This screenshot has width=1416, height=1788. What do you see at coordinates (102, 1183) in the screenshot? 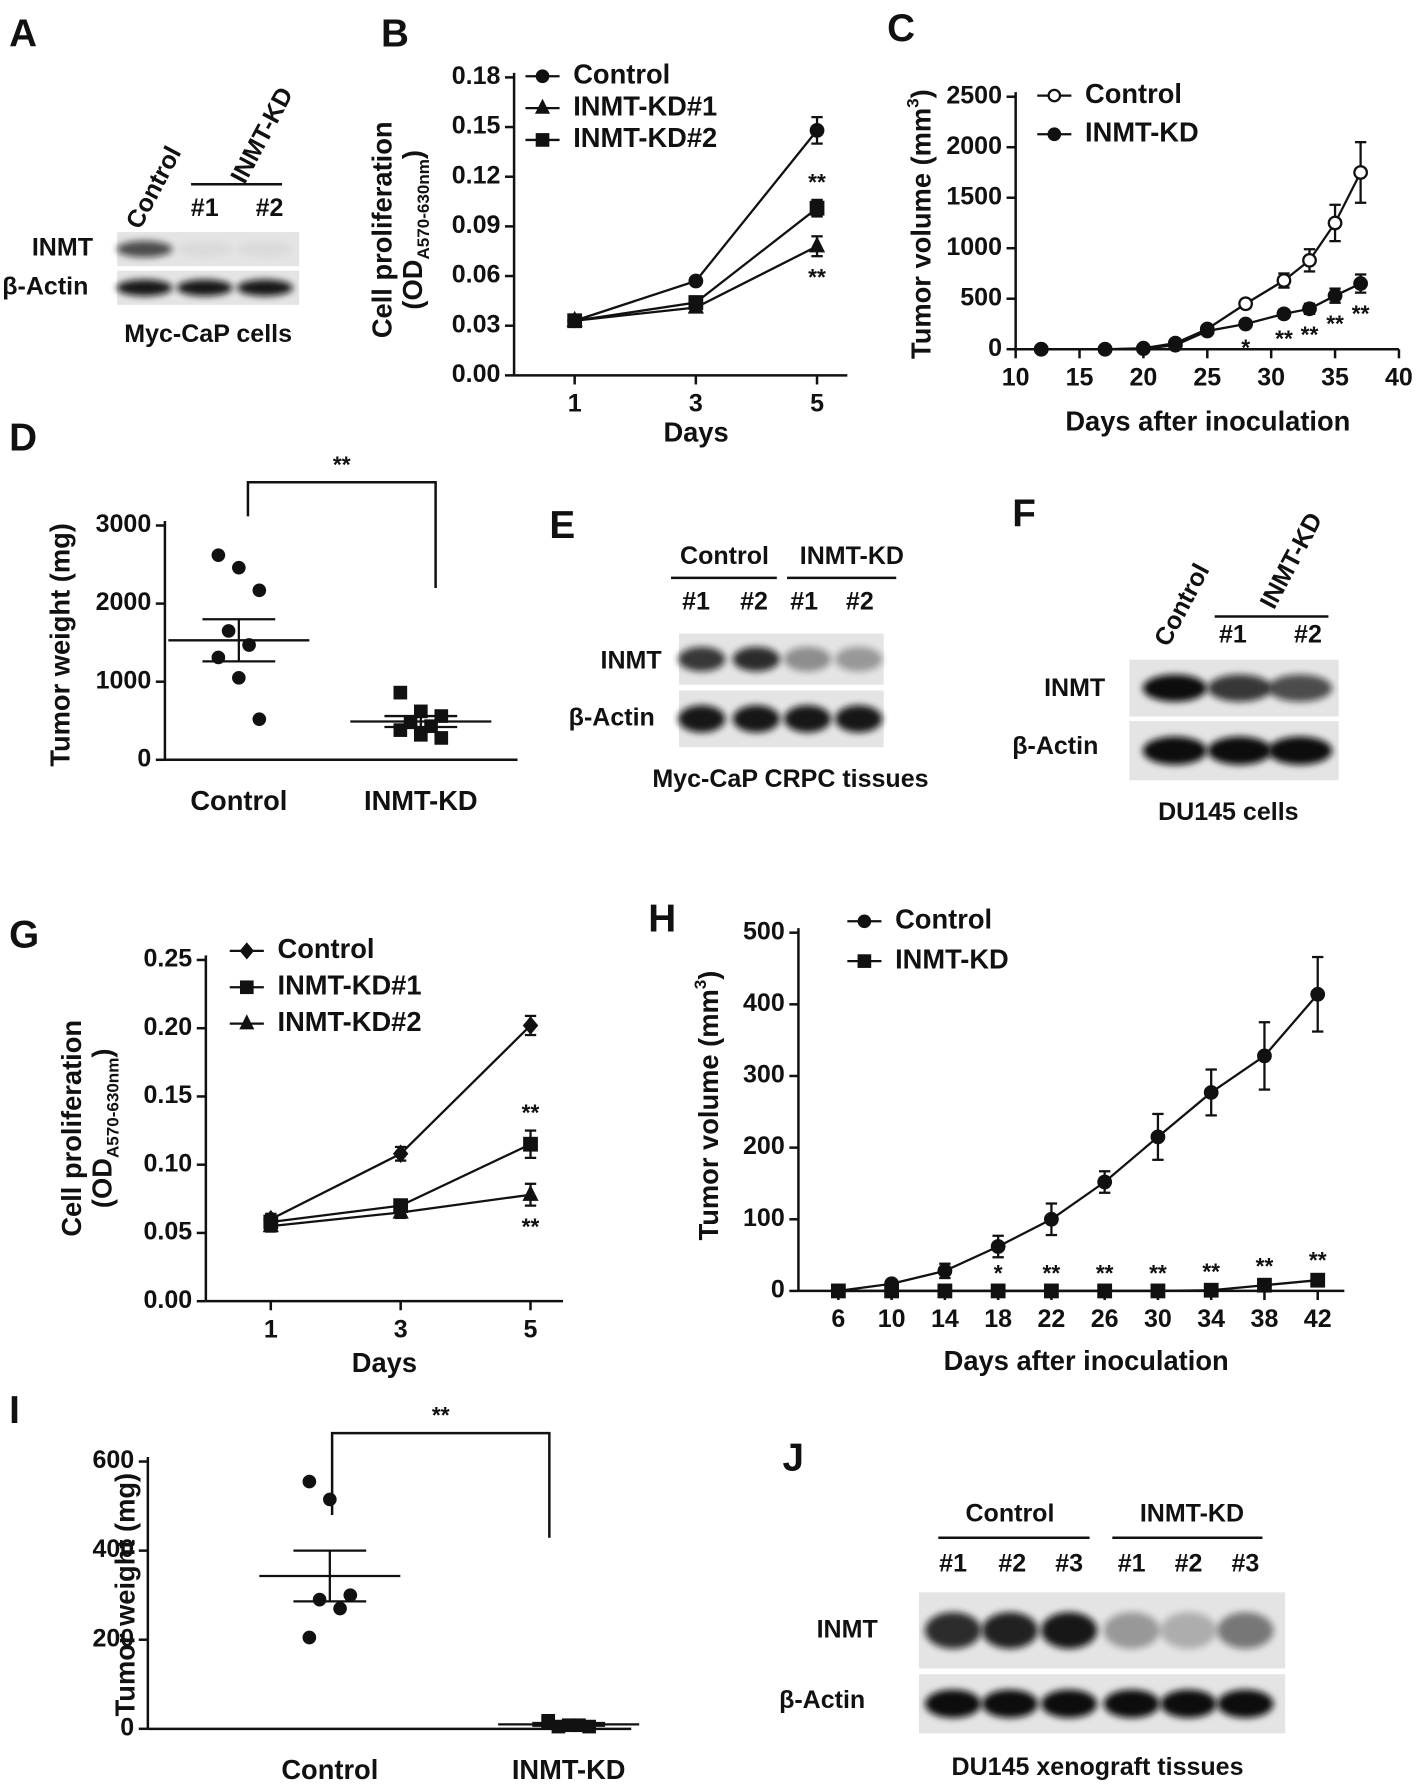
I see `y-label-part: (OD` at bounding box center [102, 1183].